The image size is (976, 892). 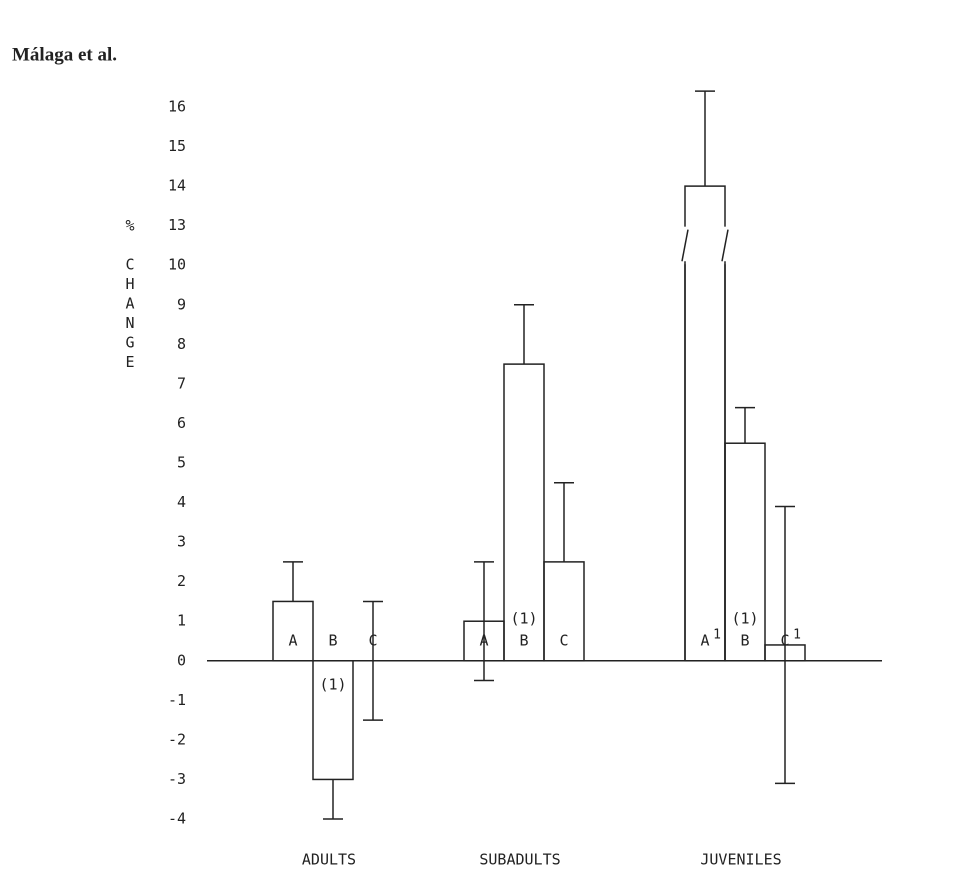 I want to click on y-tick-label: 15, so click(x=177, y=146).